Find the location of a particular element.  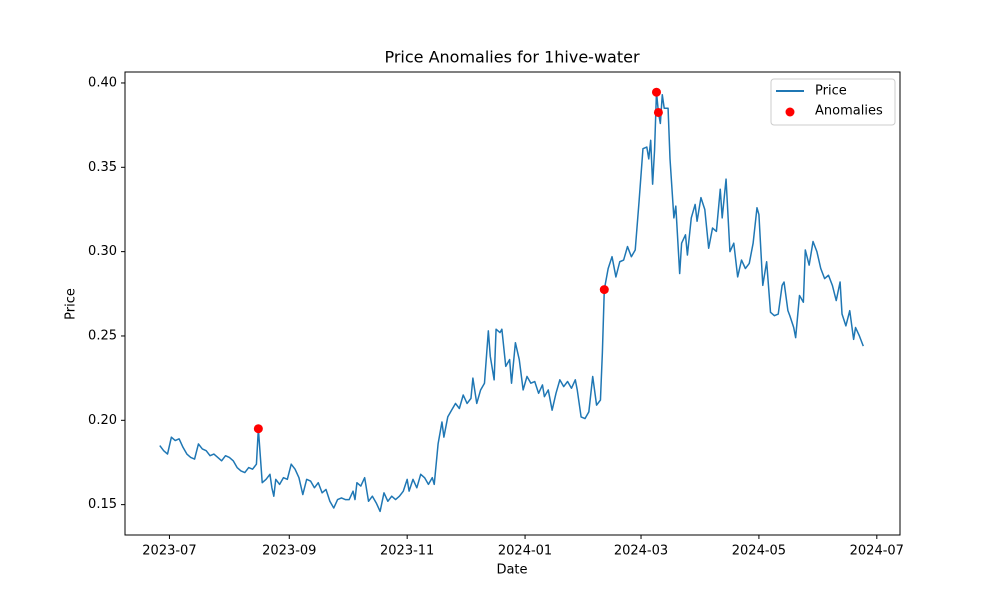

x-tick-label: 2024-07 is located at coordinates (877, 551).